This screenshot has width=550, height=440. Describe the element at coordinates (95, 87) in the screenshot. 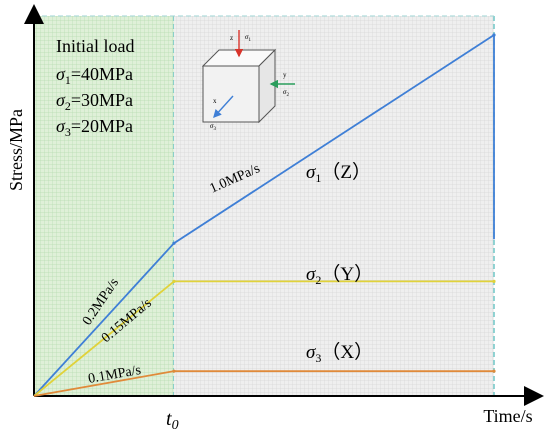

I see `initial-load-legend: Initial load σ1=40MPa σ2=30MPa σ3=20MPa` at that location.